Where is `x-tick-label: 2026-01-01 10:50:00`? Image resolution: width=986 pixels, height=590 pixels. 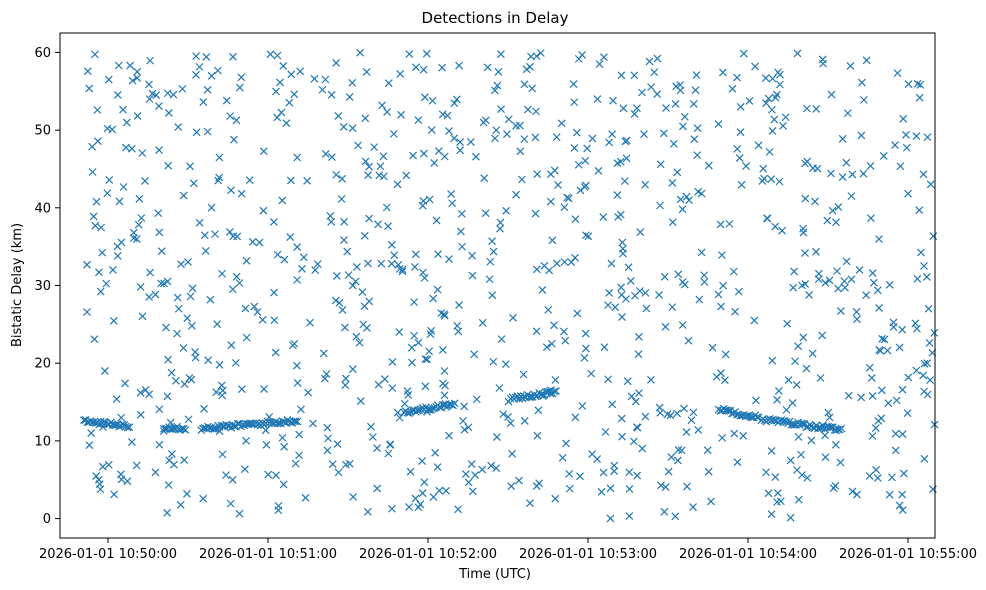
x-tick-label: 2026-01-01 10:50:00 is located at coordinates (108, 554).